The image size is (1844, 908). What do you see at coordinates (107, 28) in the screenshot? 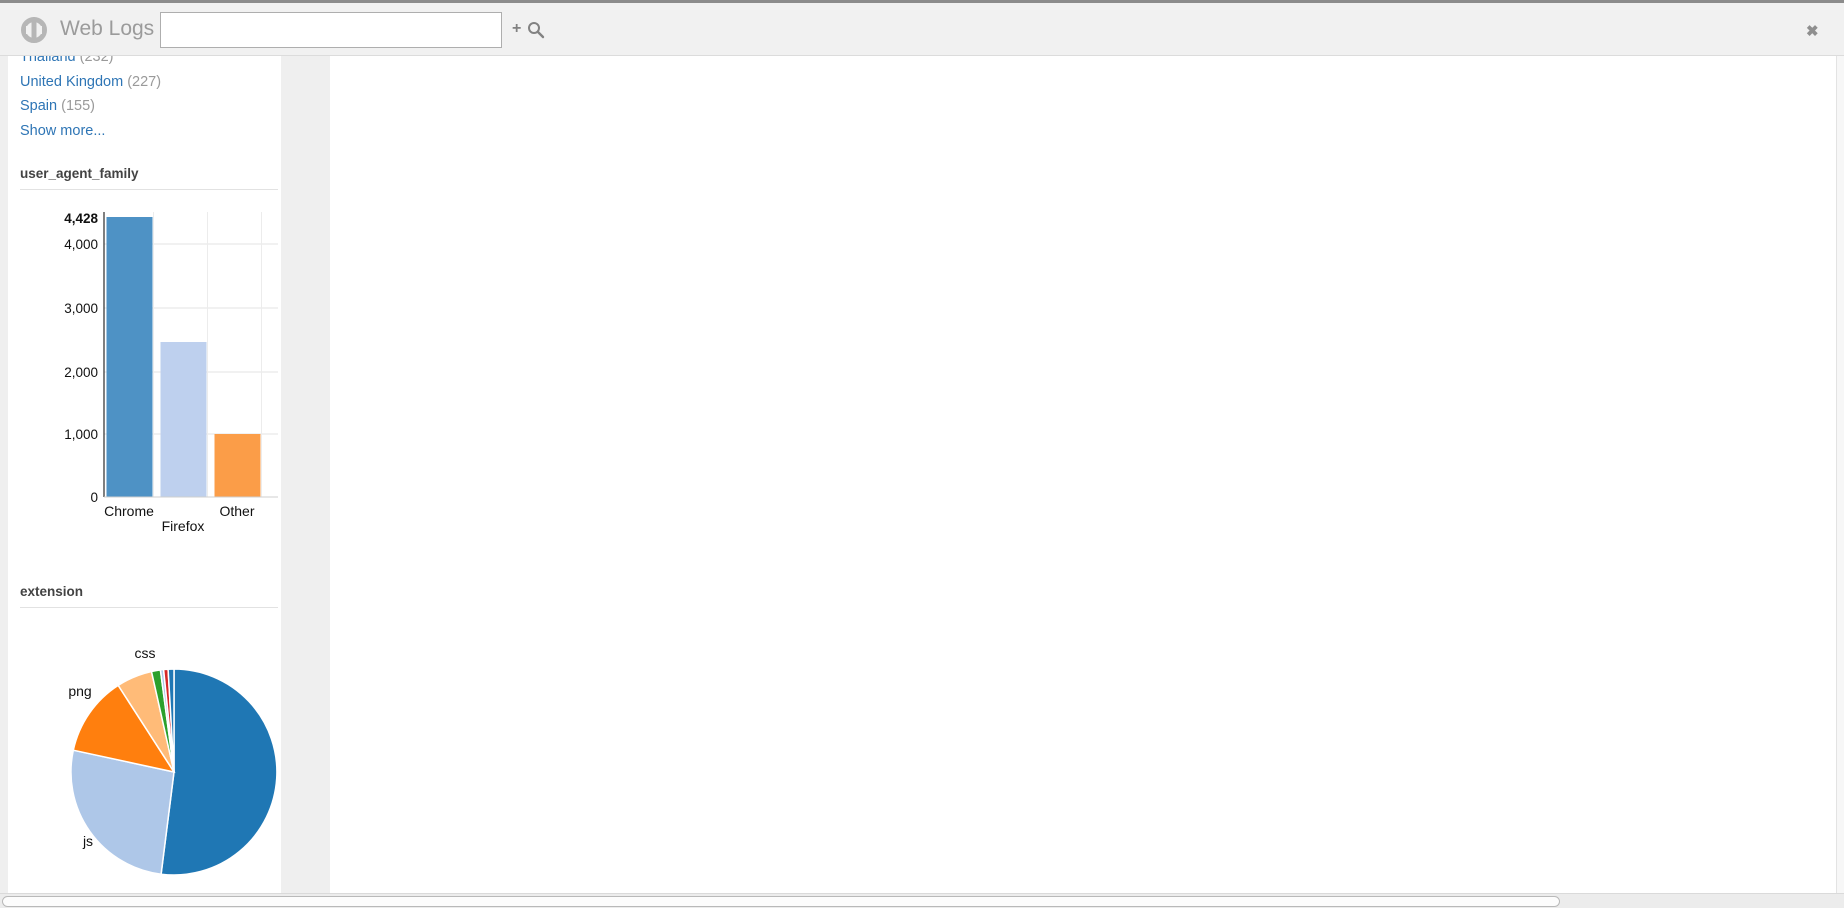
I see `page-title: Web Logs` at bounding box center [107, 28].